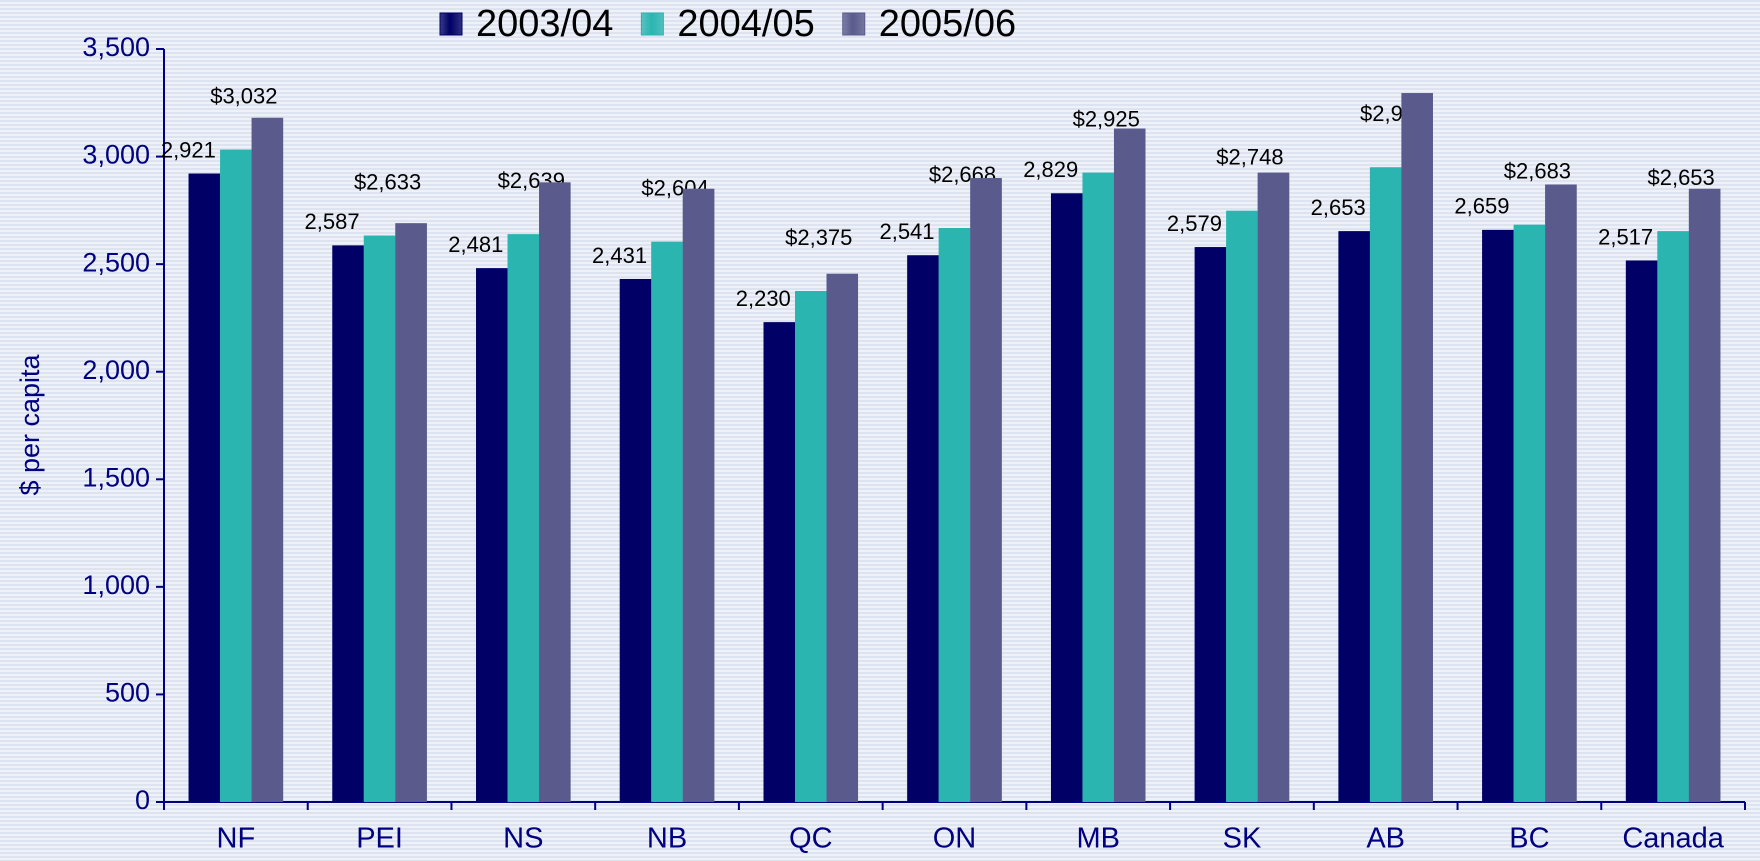  Describe the element at coordinates (947, 24) in the screenshot. I see `legend-label: 2005/06` at that location.